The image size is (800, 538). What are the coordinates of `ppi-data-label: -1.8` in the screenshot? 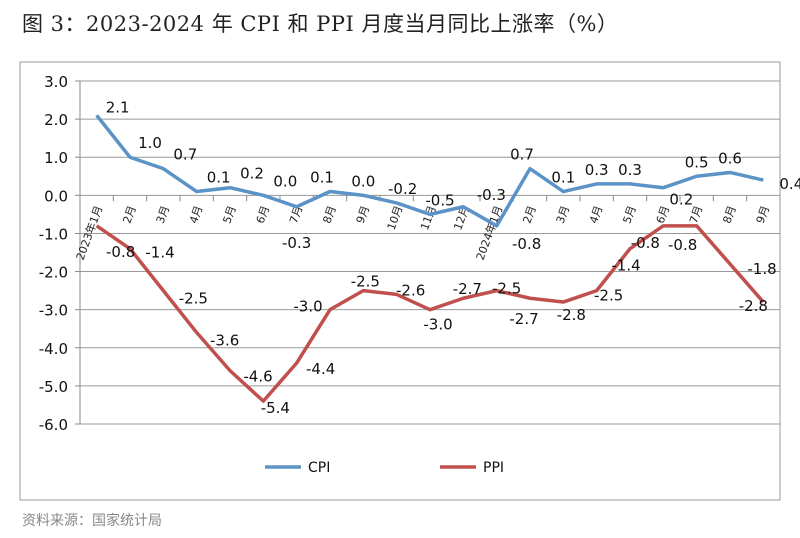 It's located at (761, 269).